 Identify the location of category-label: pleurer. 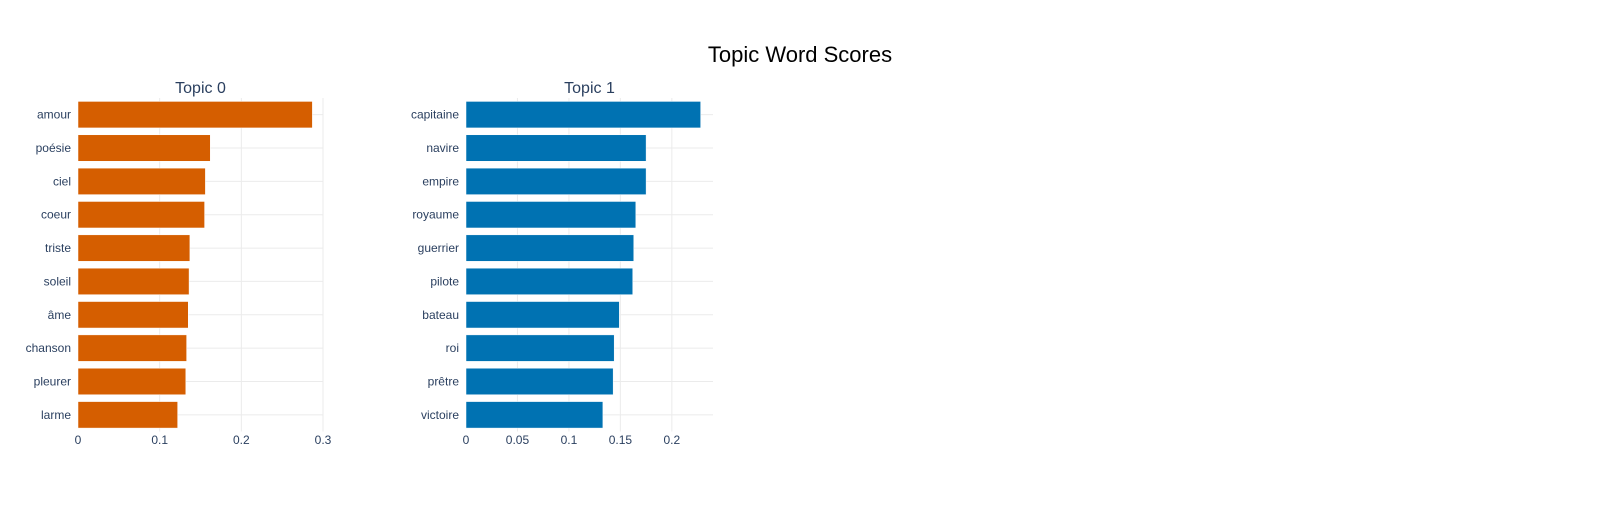
(52, 381).